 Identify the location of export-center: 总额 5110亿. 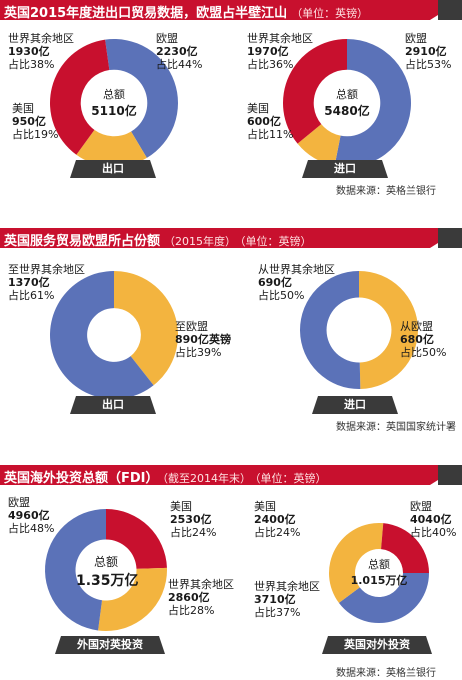
(114, 102).